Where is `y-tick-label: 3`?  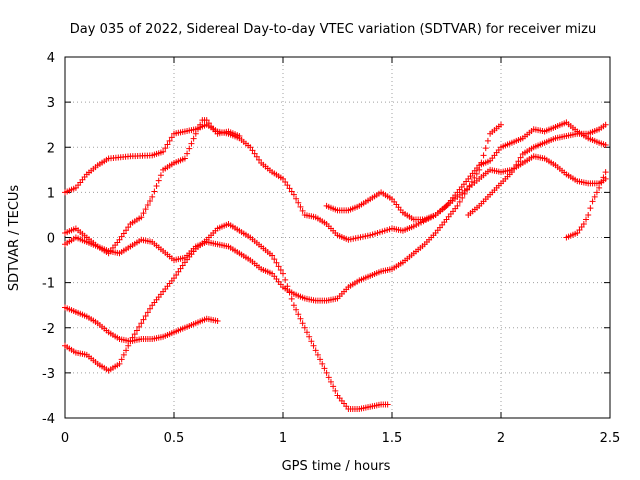
y-tick-label: 3 is located at coordinates (51, 103).